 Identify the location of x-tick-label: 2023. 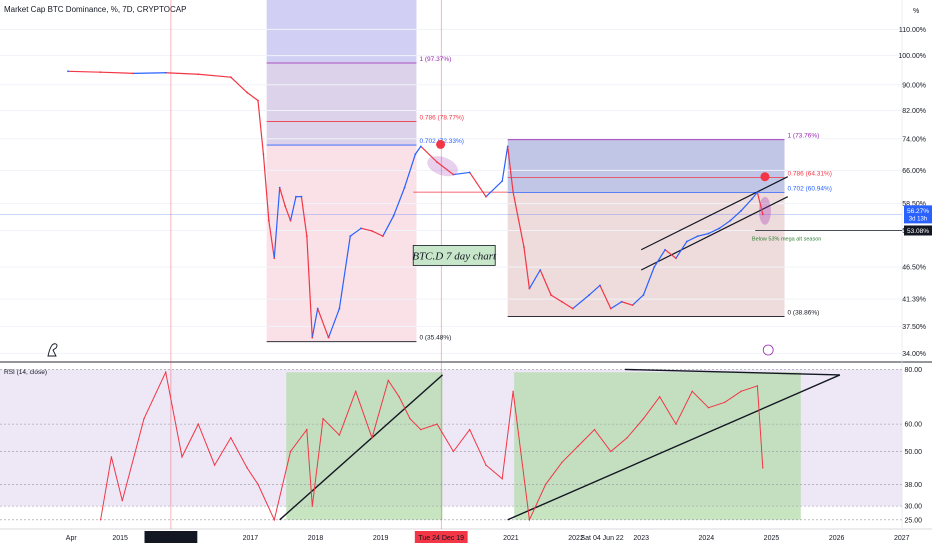
(641, 538).